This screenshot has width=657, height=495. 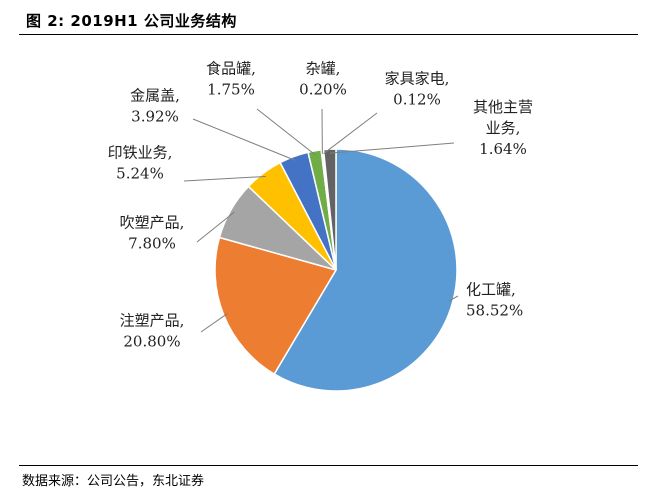 What do you see at coordinates (131, 21) in the screenshot?
I see `figure-title: 图 2: 2019H1 公司业务结构` at bounding box center [131, 21].